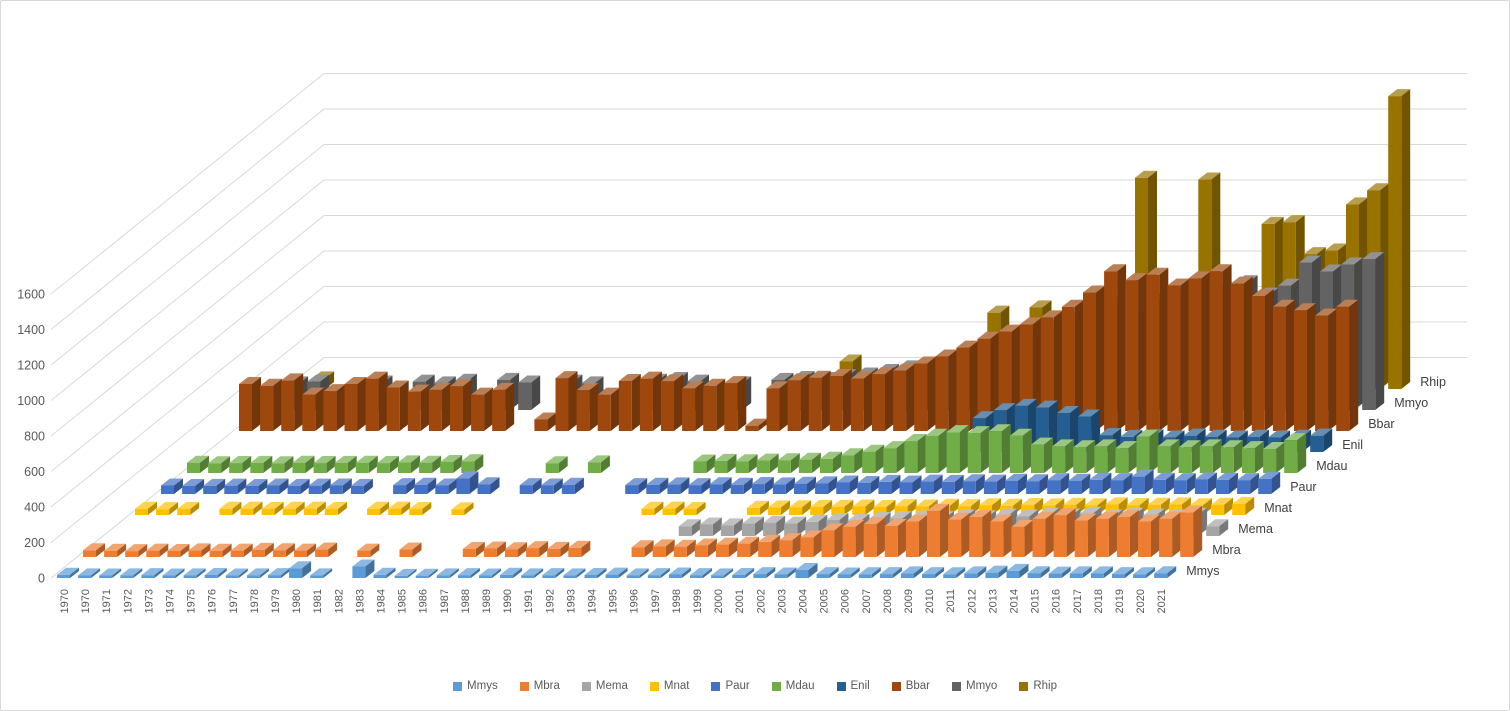 This screenshot has height=711, width=1510. Describe the element at coordinates (1226, 550) in the screenshot. I see `svg-text: Mbra` at that location.